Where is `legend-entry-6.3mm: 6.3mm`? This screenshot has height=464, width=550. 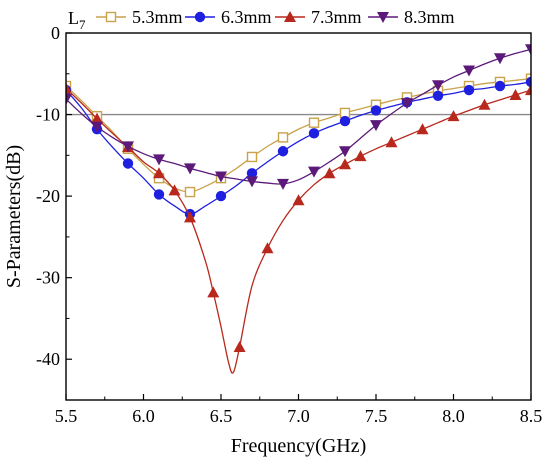 legend-entry-6.3mm: 6.3mm is located at coordinates (228, 17).